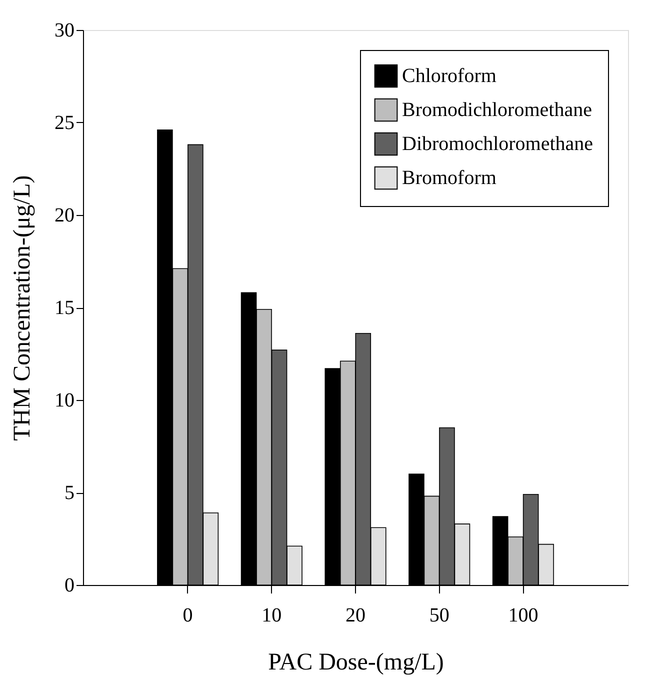 This screenshot has width=657, height=685. What do you see at coordinates (356, 615) in the screenshot?
I see `x-tick-label: 20` at bounding box center [356, 615].